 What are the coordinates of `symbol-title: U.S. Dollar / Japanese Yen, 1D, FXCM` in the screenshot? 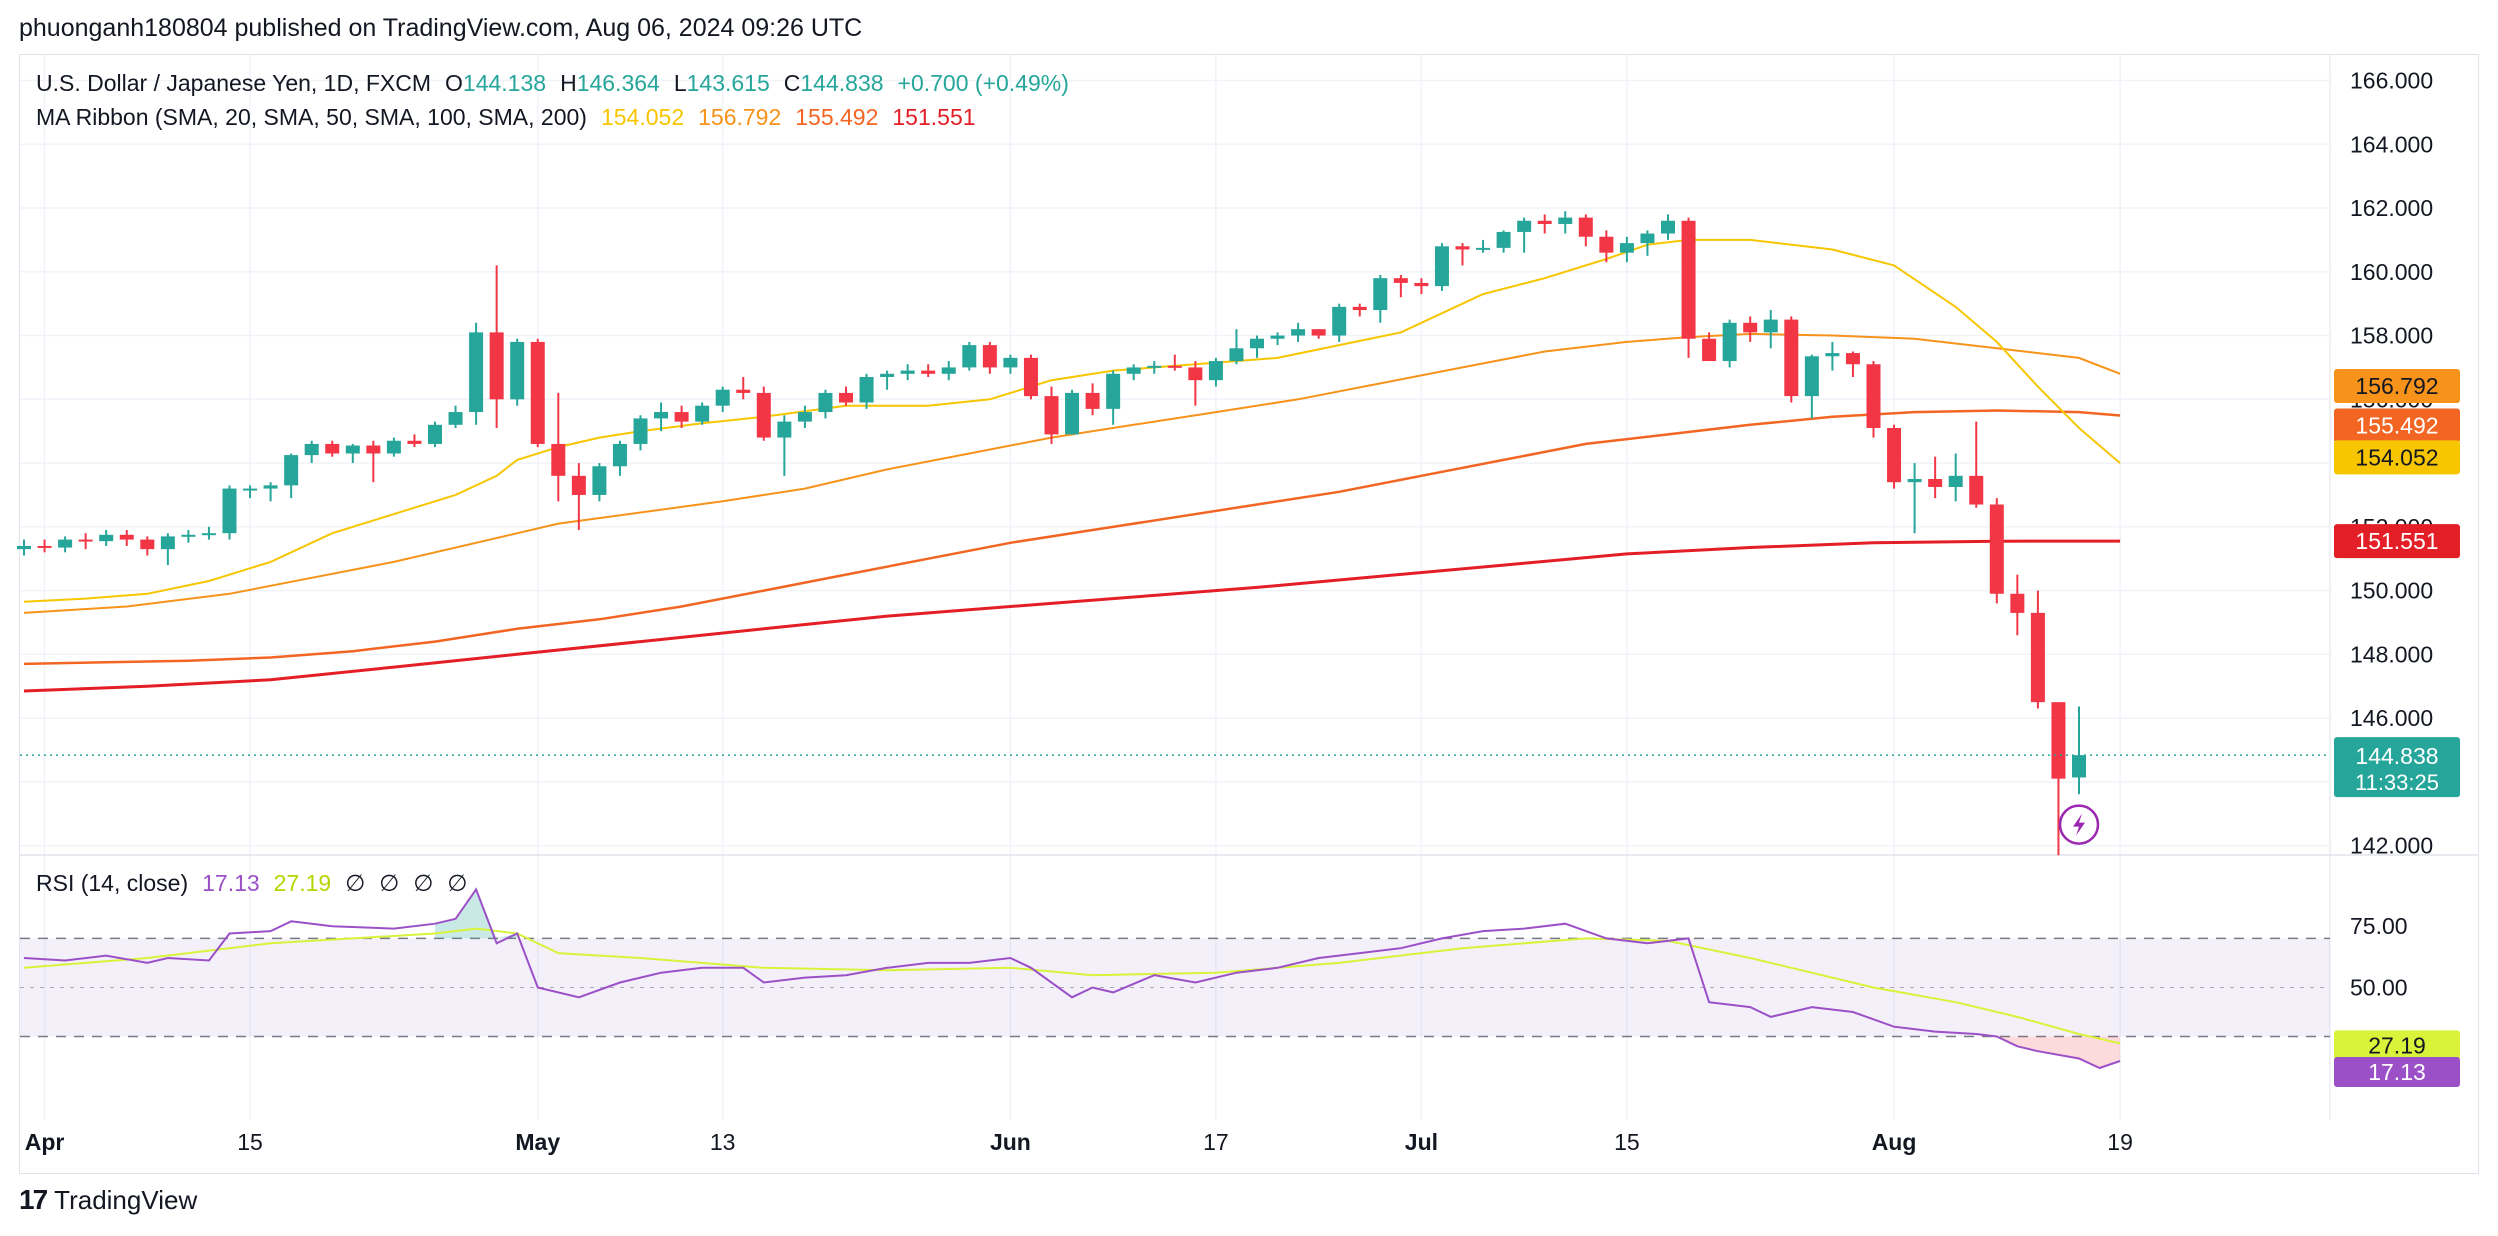 It's located at (234, 83).